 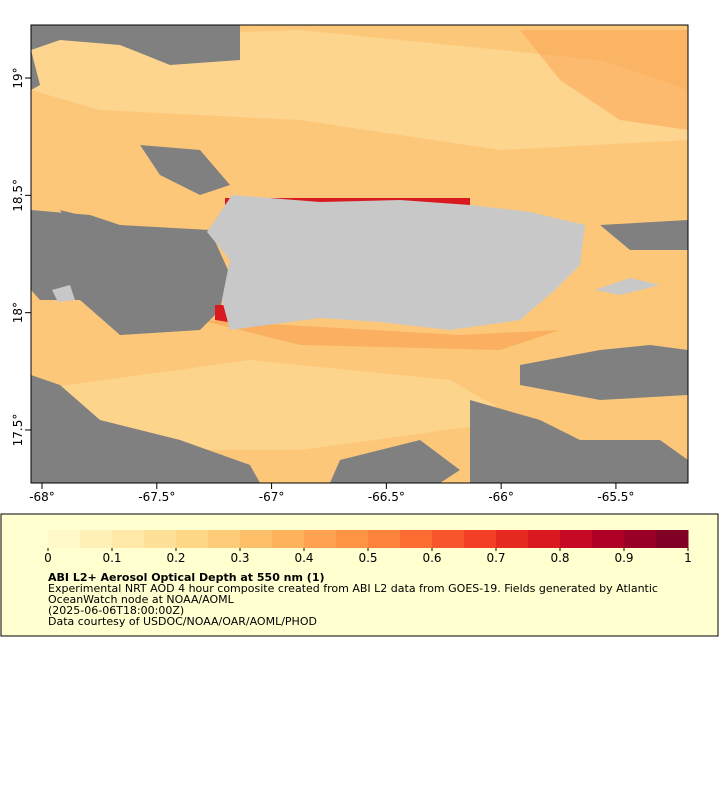 I want to click on y-tick-label: 17.5°, so click(x=18, y=430).